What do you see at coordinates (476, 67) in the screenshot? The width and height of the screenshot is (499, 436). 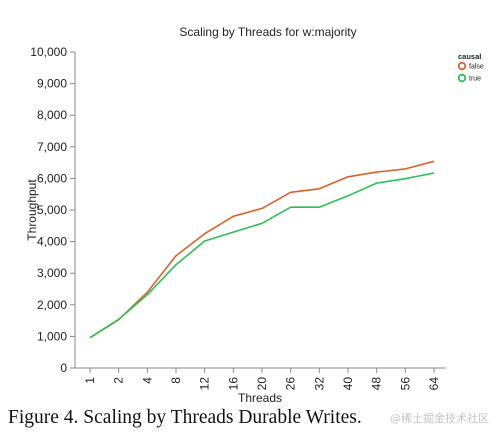 I see `legend-label-false: false` at bounding box center [476, 67].